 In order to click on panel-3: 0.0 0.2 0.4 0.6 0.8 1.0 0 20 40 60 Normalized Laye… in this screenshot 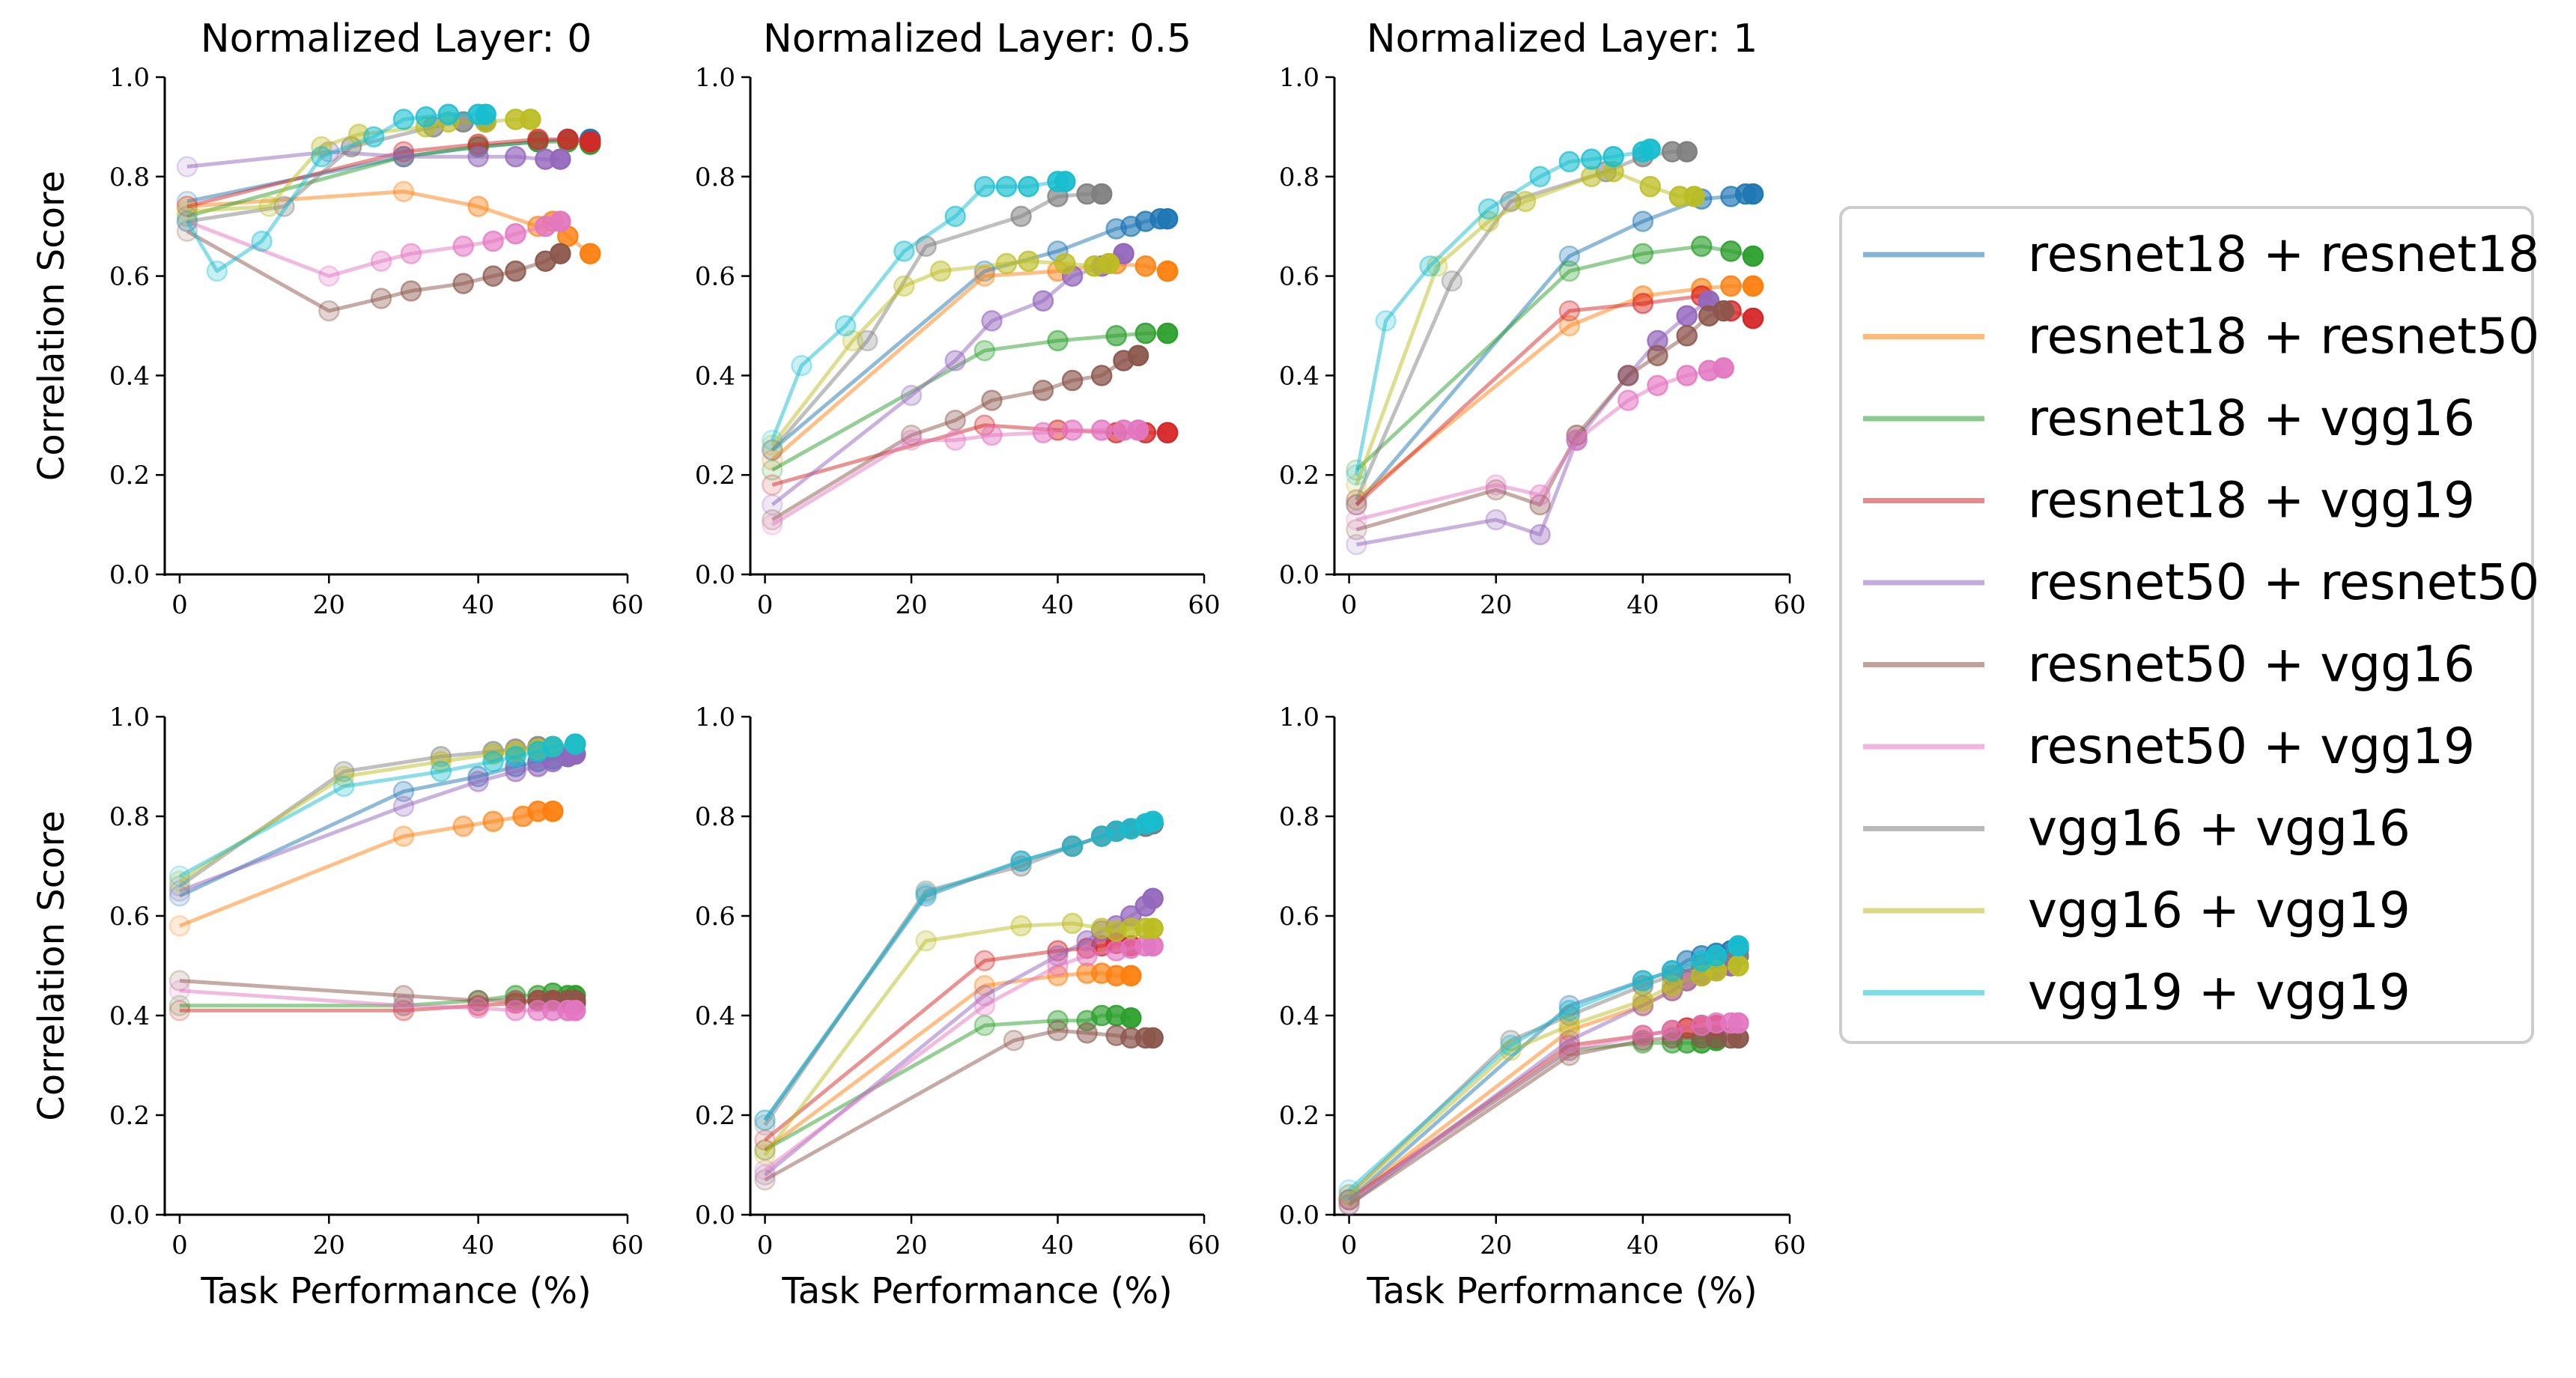, I will do `click(1542, 318)`.